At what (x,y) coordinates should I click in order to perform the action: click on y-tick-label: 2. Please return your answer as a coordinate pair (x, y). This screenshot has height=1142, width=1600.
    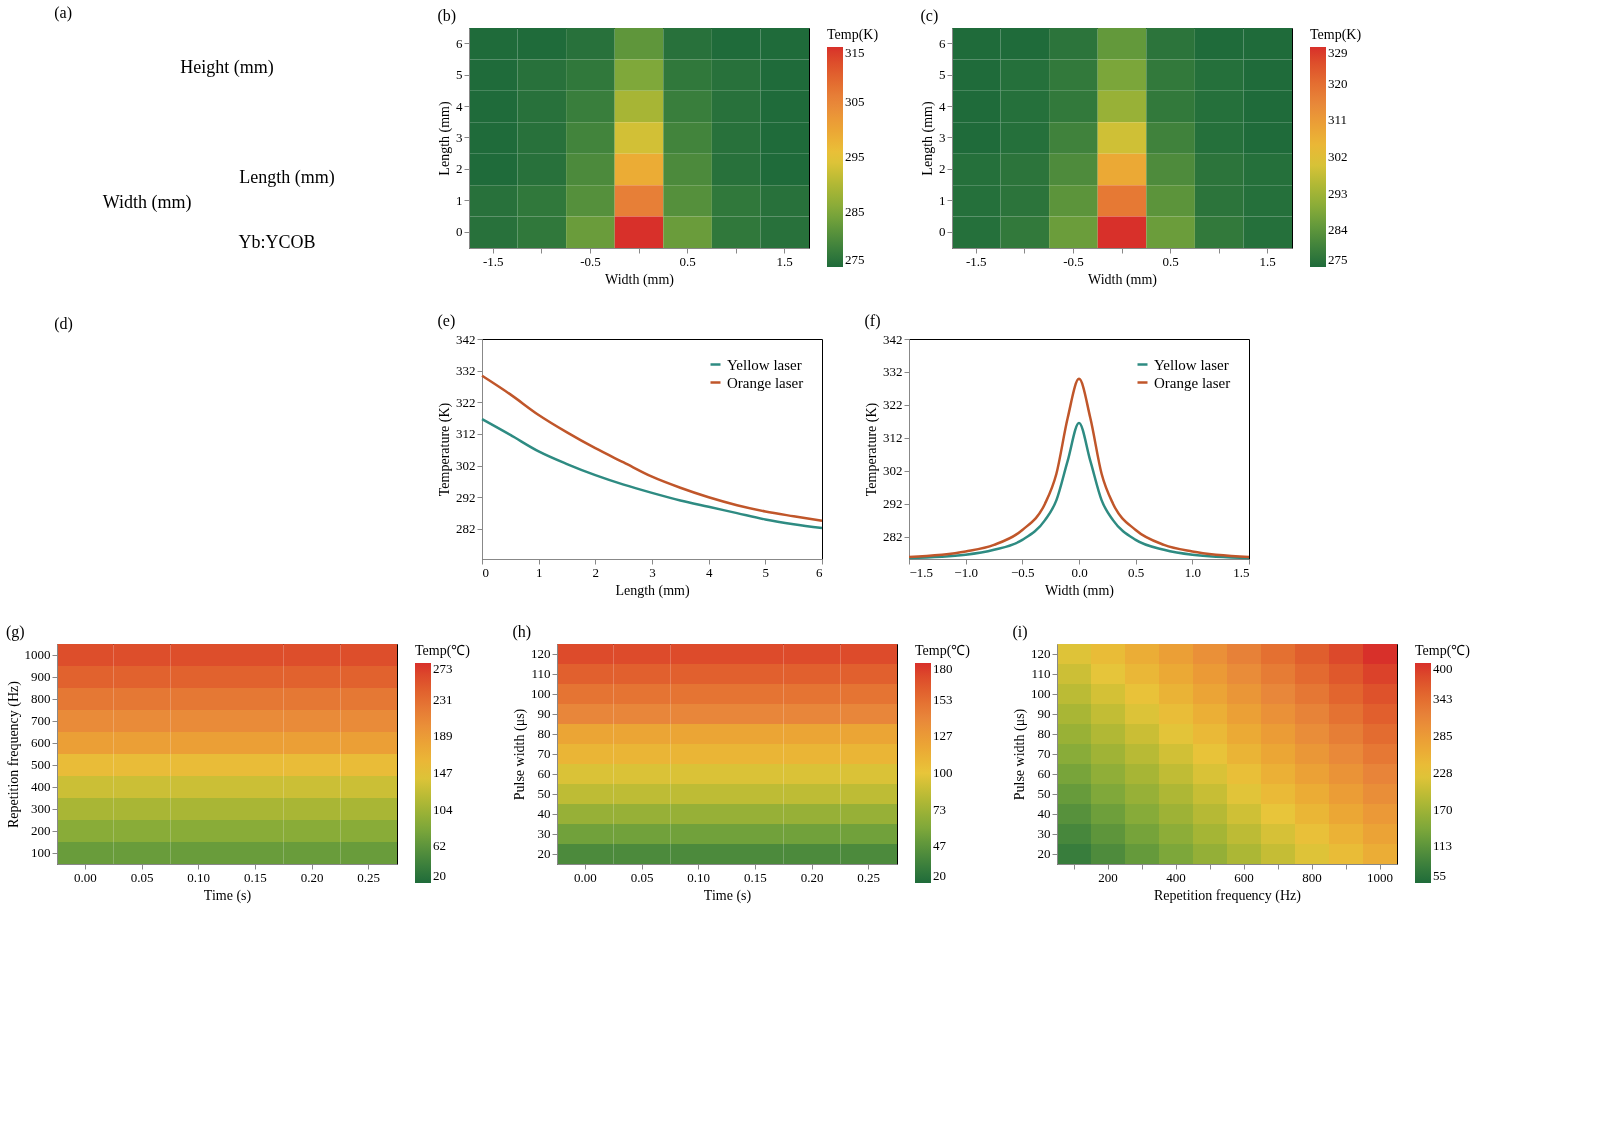
    Looking at the image, I should click on (459, 169).